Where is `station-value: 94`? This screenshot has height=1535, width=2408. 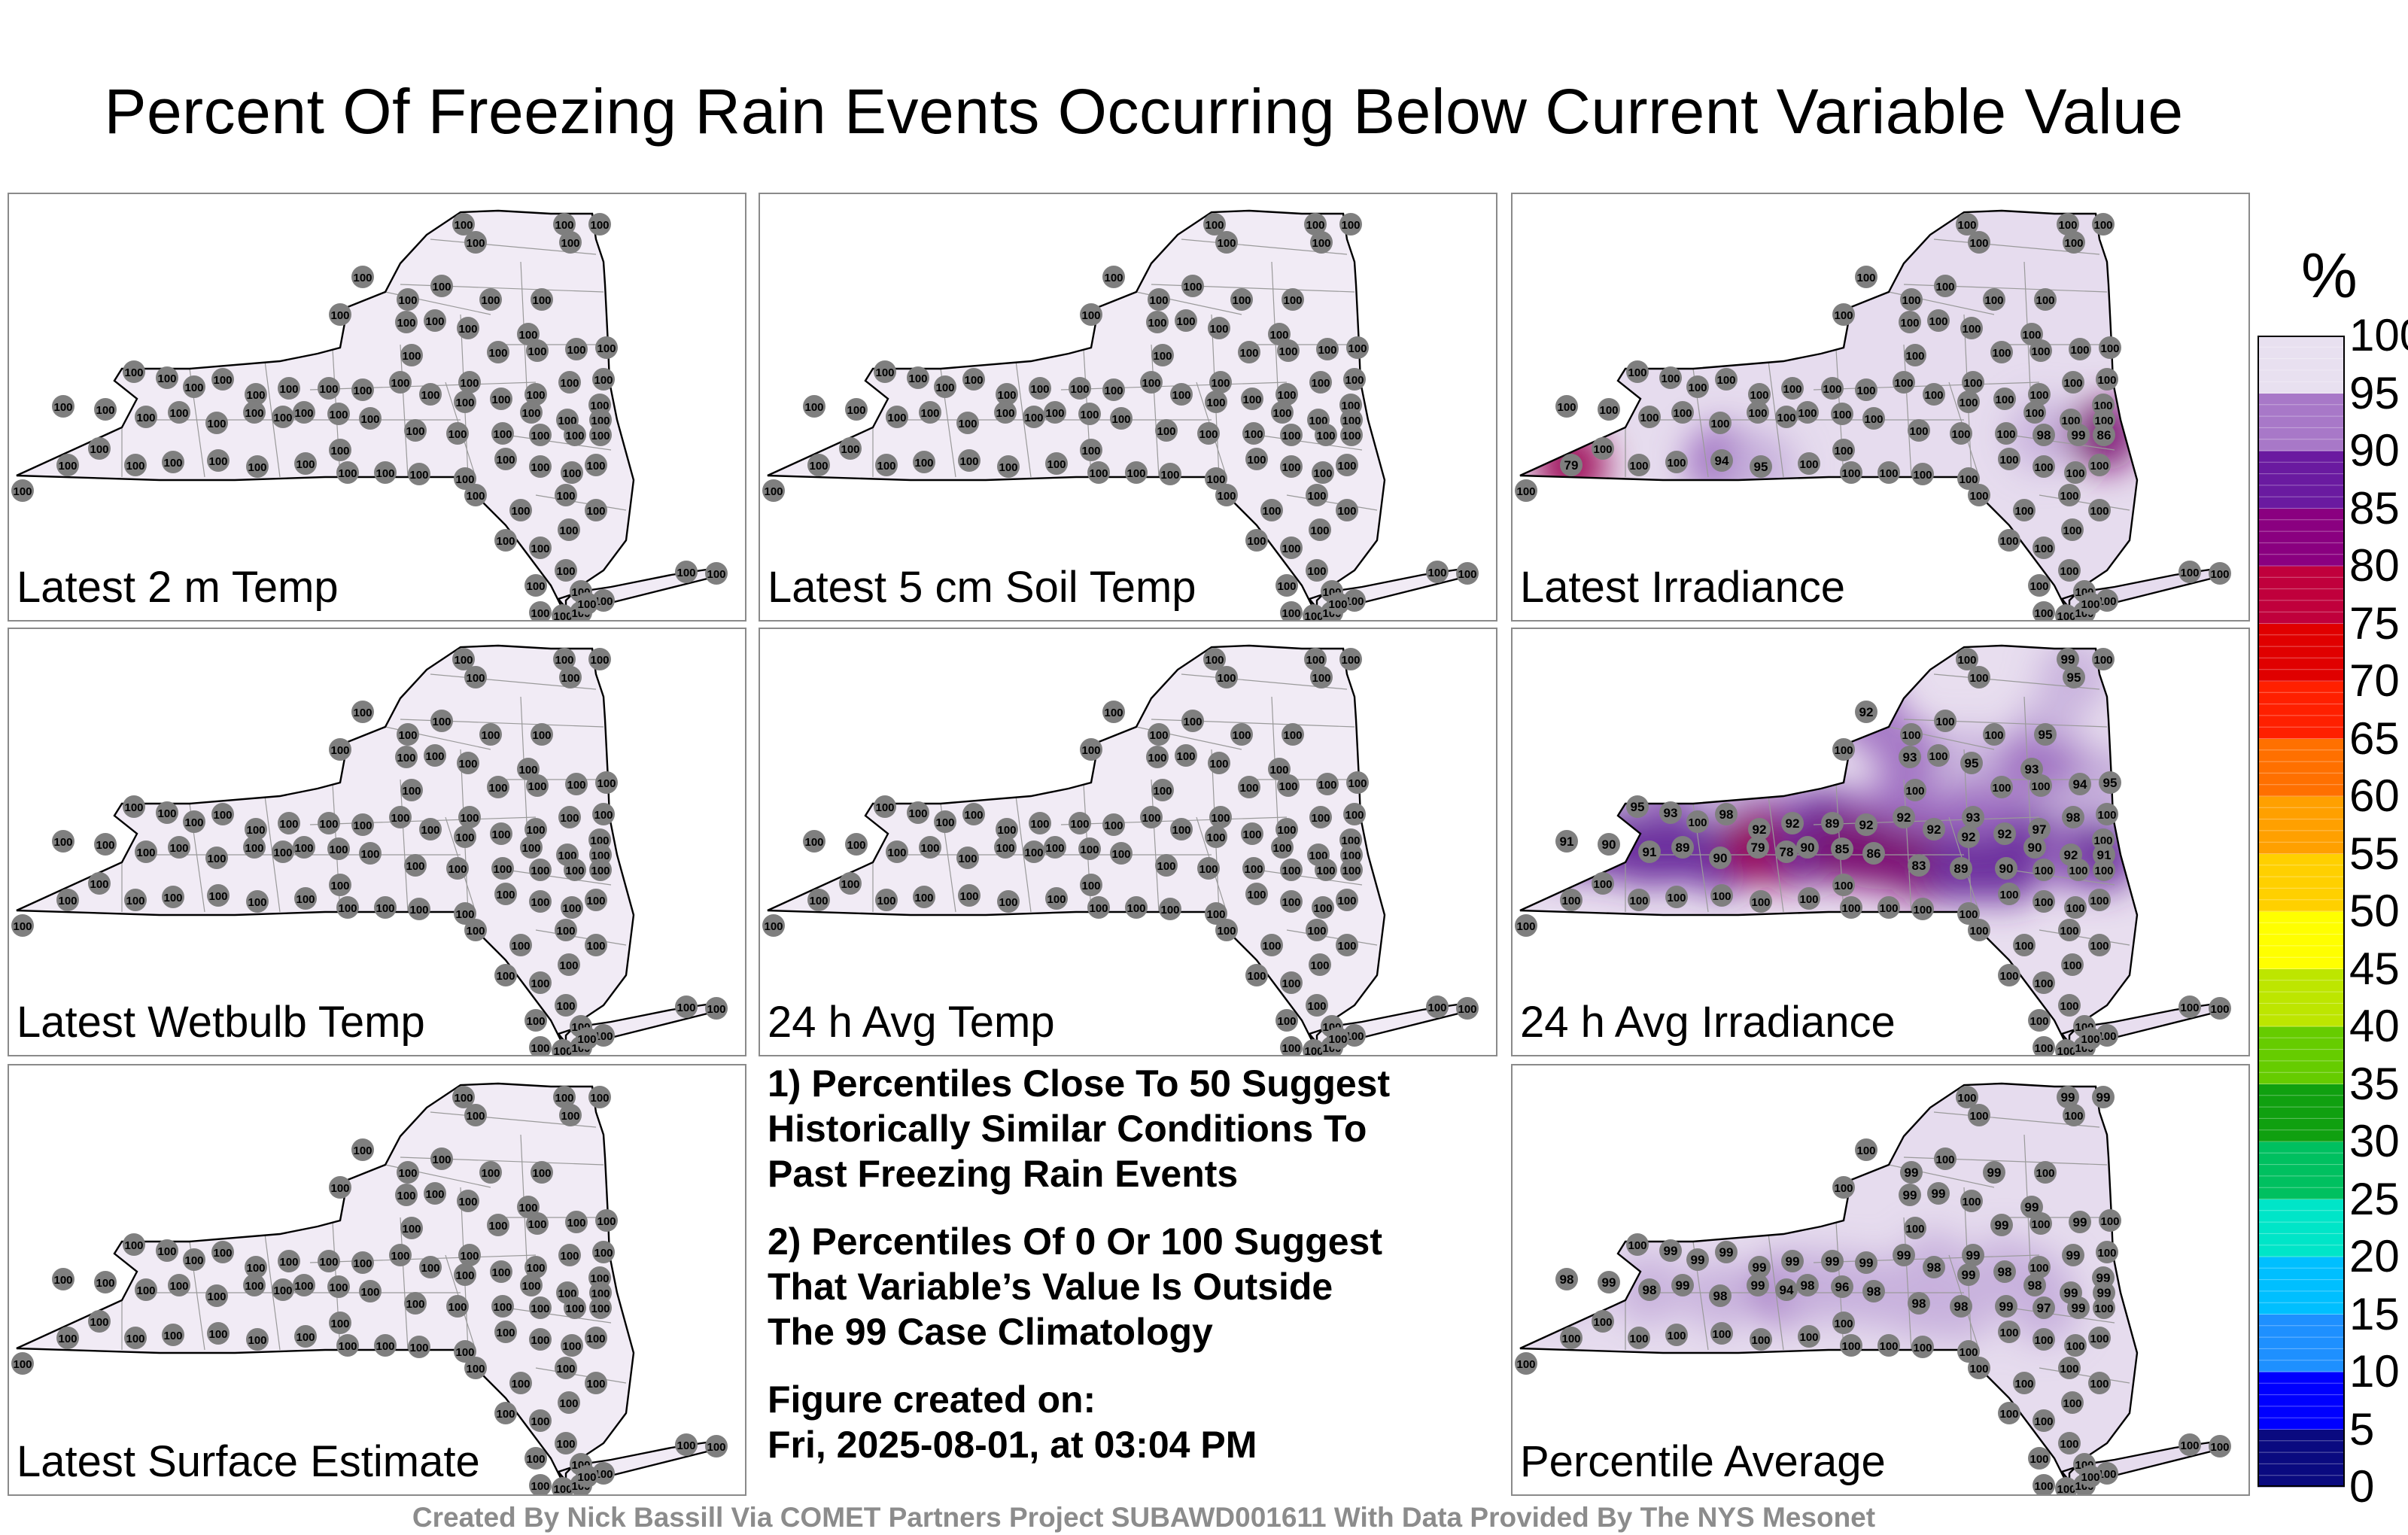 station-value: 94 is located at coordinates (2080, 784).